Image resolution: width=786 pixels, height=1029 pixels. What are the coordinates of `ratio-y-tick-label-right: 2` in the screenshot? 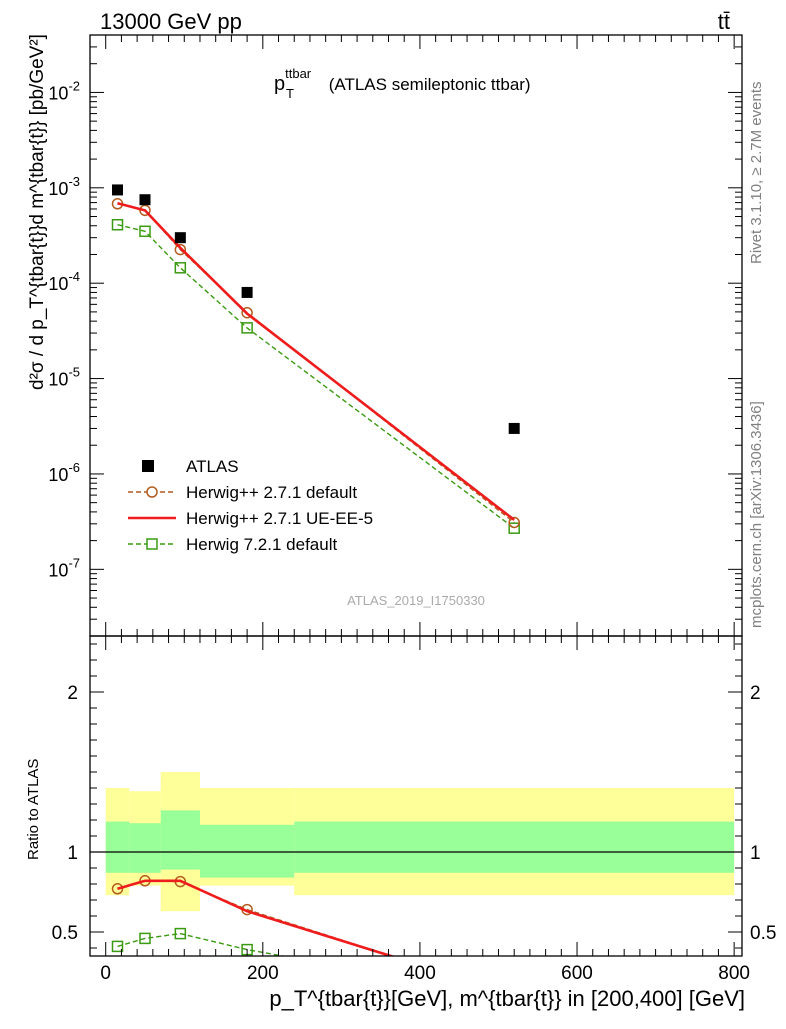 It's located at (755, 693).